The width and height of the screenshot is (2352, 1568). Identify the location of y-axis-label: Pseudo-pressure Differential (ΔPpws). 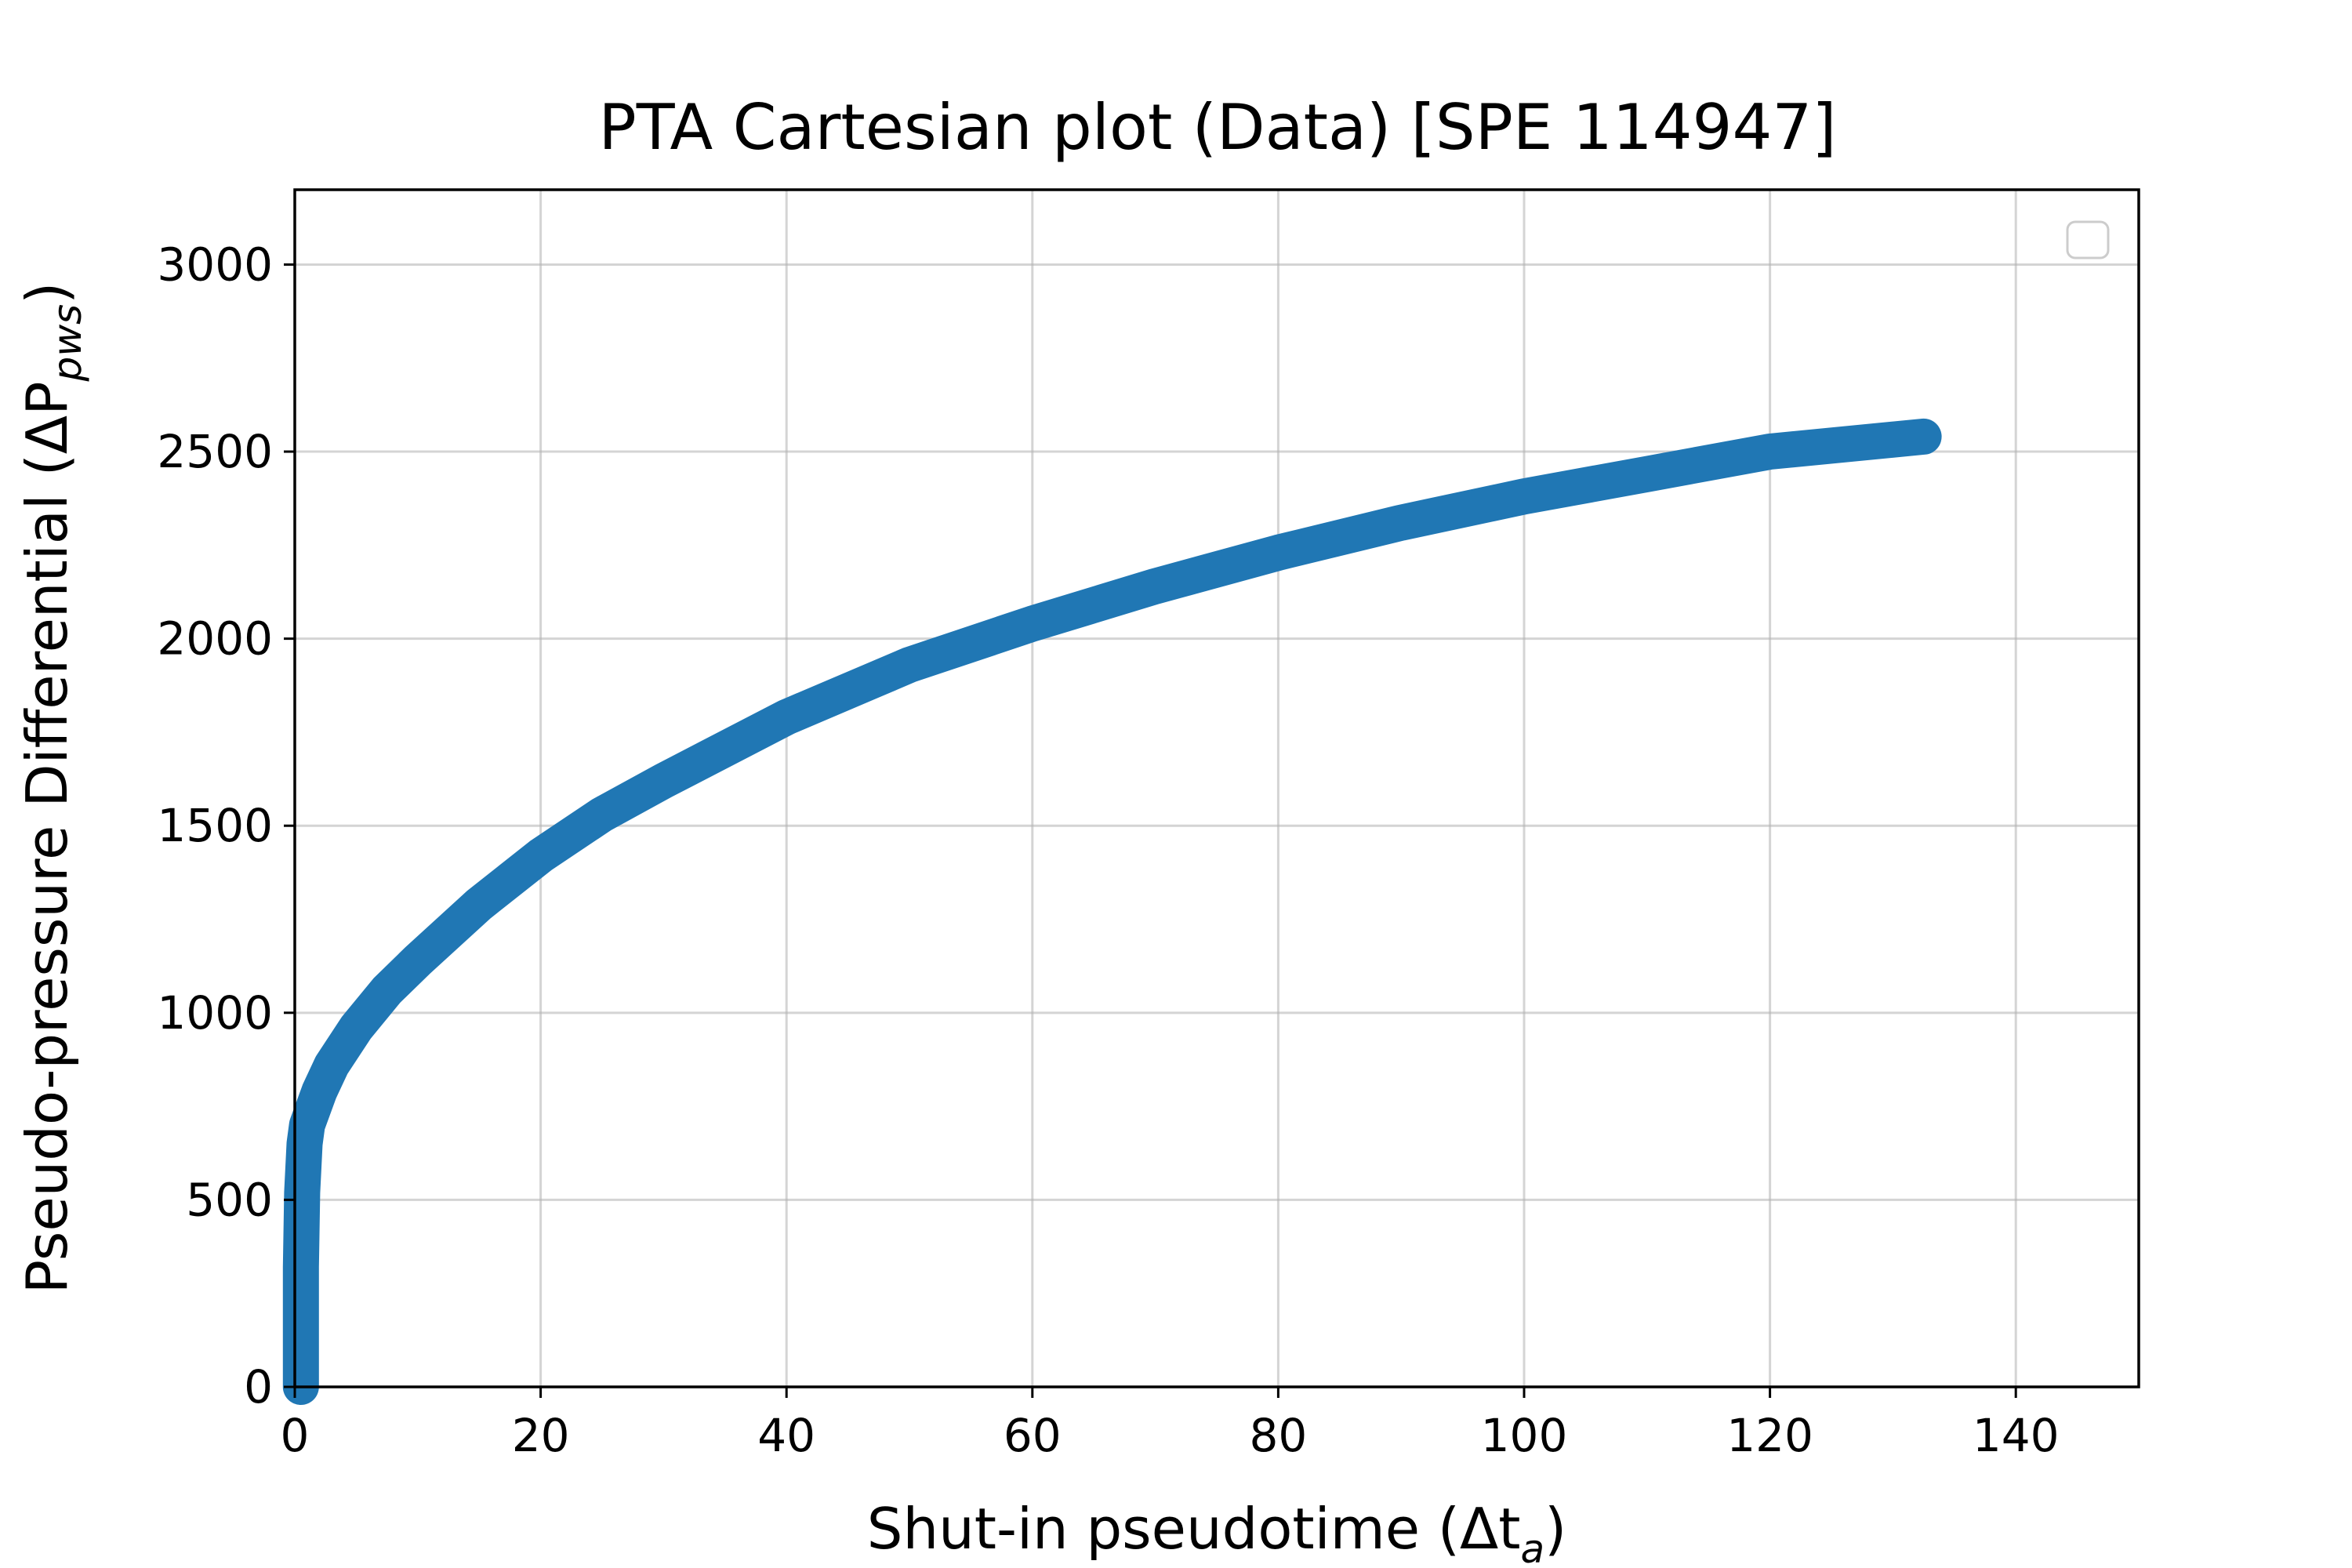
(52, 788).